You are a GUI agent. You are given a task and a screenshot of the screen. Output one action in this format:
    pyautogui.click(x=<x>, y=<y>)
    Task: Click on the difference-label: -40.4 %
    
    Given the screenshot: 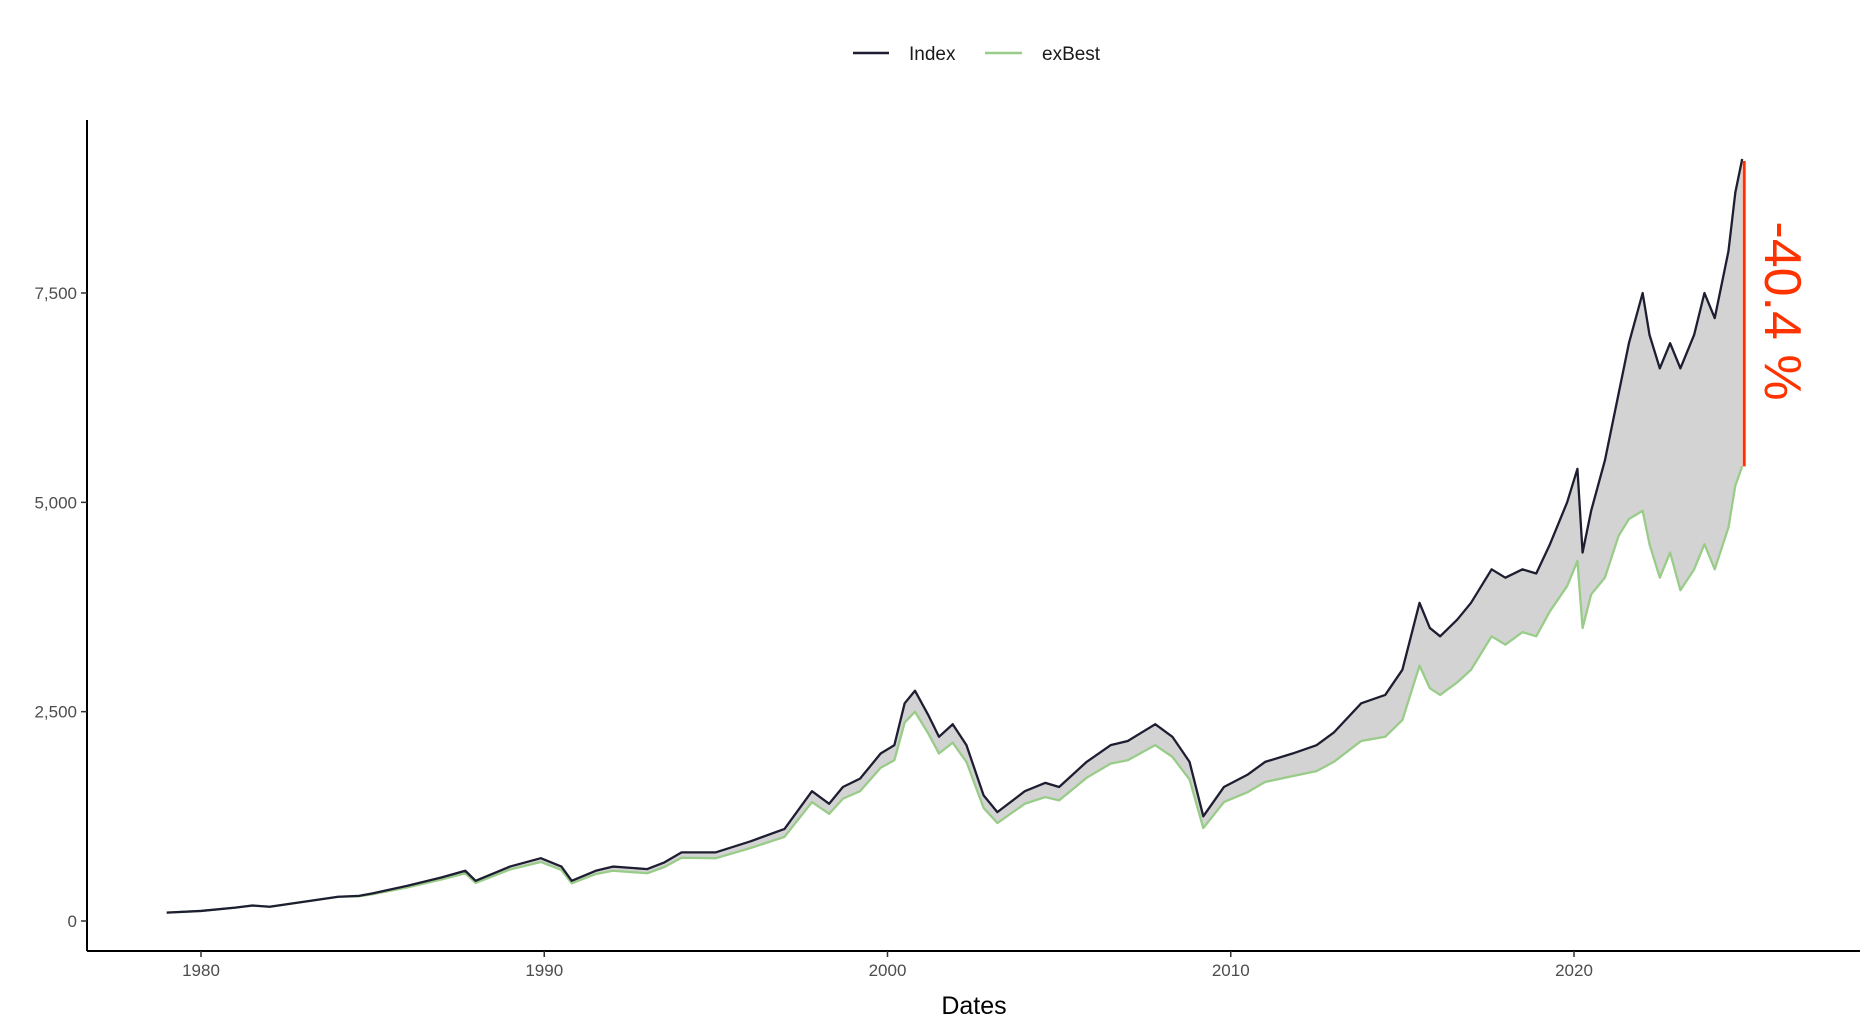 What is the action you would take?
    pyautogui.click(x=1782, y=310)
    